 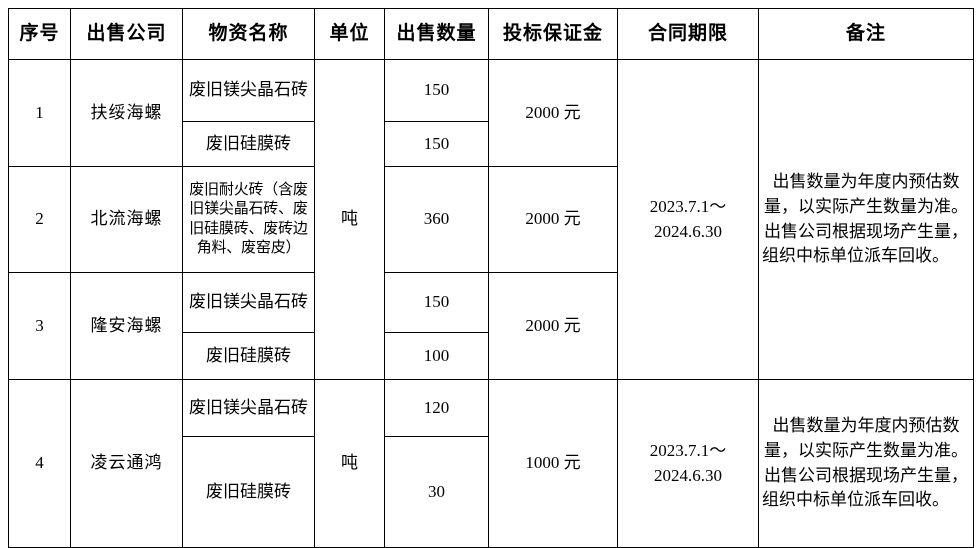 What do you see at coordinates (553, 326) in the screenshot?
I see `cell-deposit-3: 2000 元` at bounding box center [553, 326].